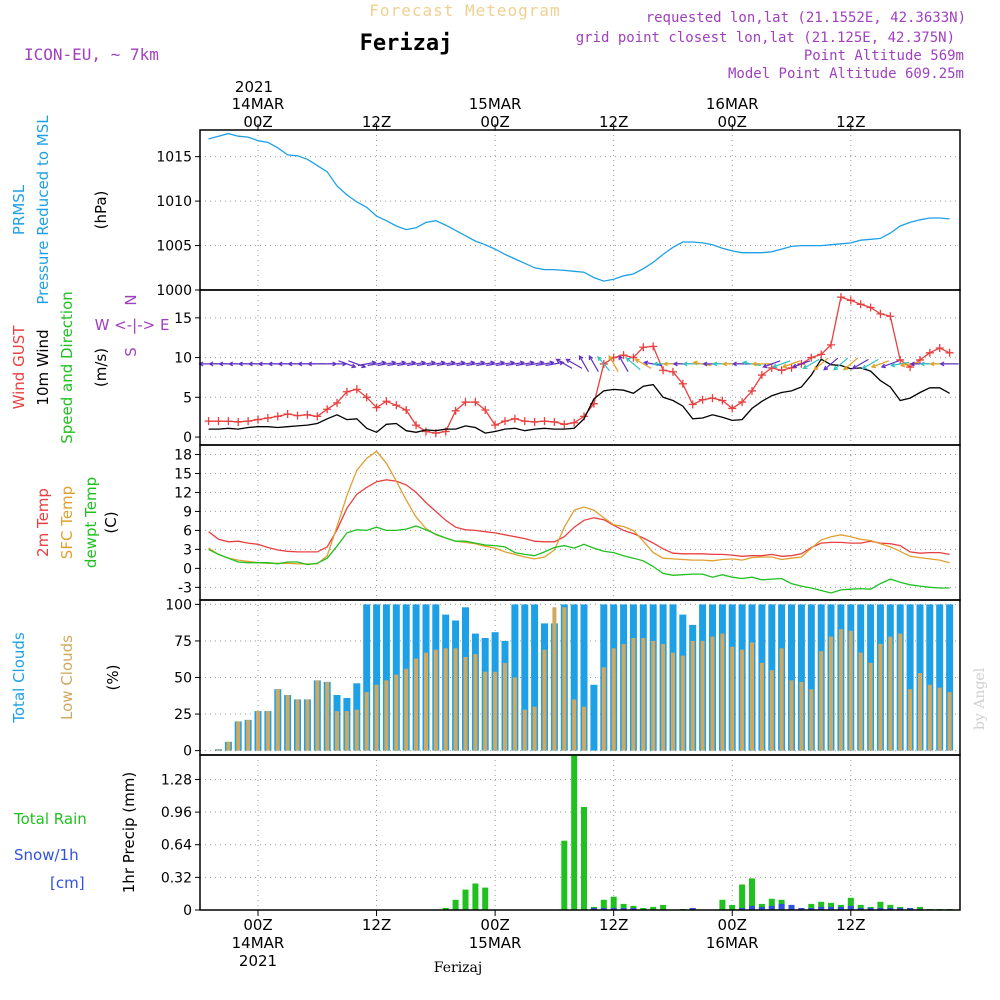  I want to click on panel-label: 10m Wind, so click(43, 367).